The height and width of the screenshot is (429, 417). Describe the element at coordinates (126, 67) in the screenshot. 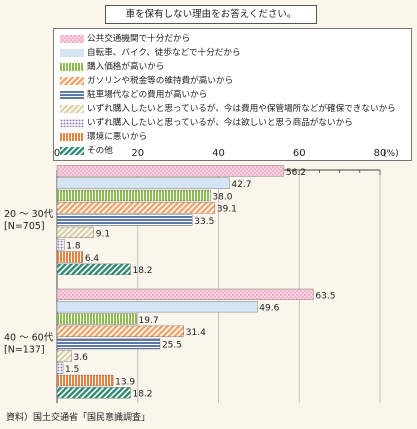

I see `legend-label: 購入価格が高いから` at that location.